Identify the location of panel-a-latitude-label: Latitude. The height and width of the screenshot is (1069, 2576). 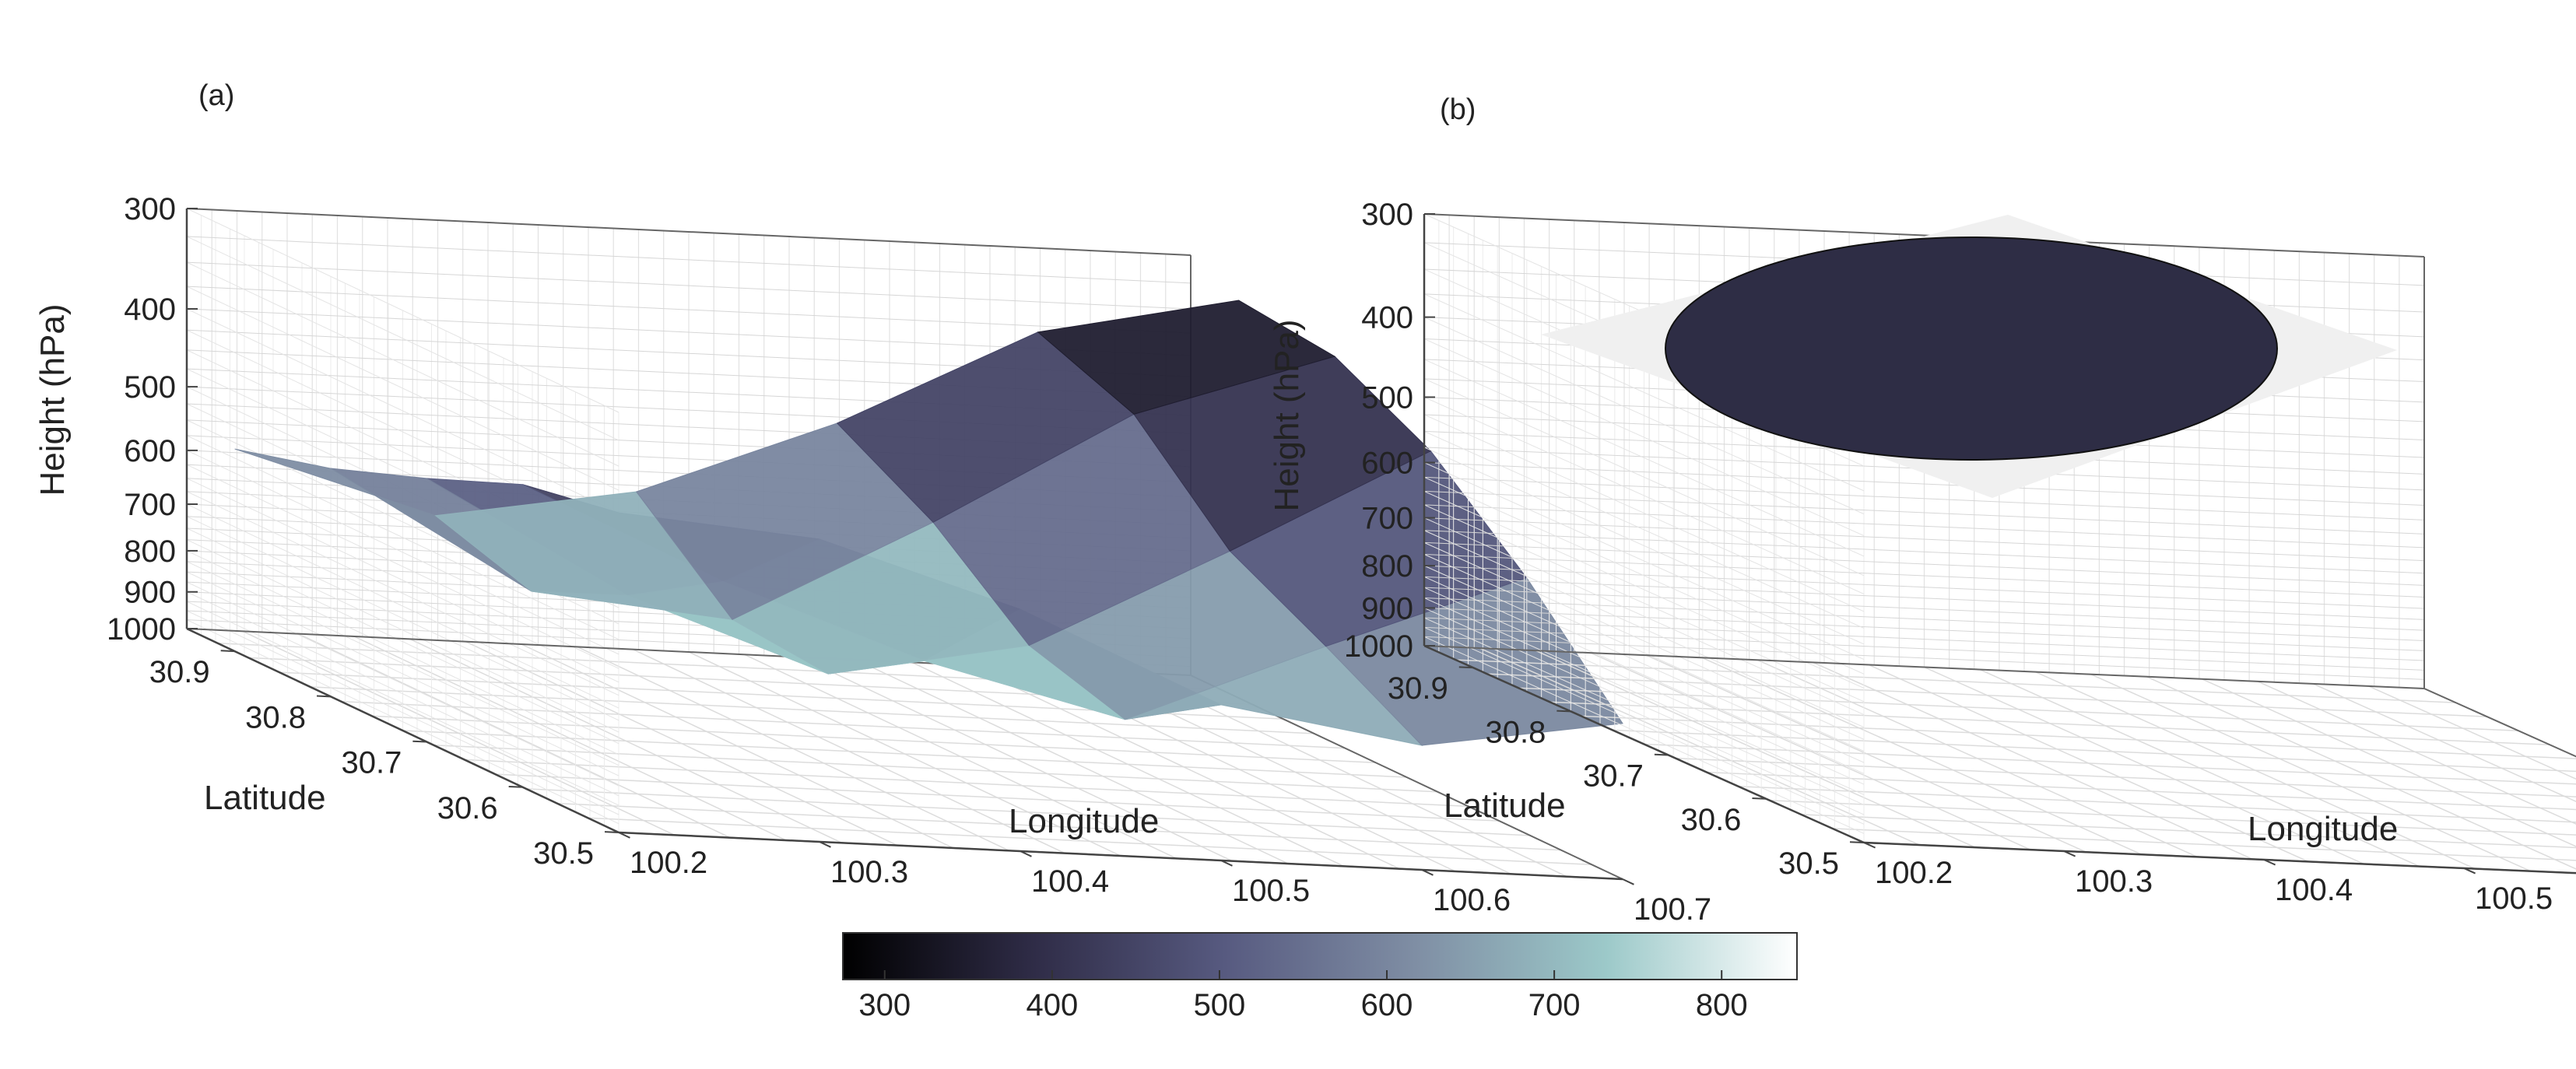
(265, 798).